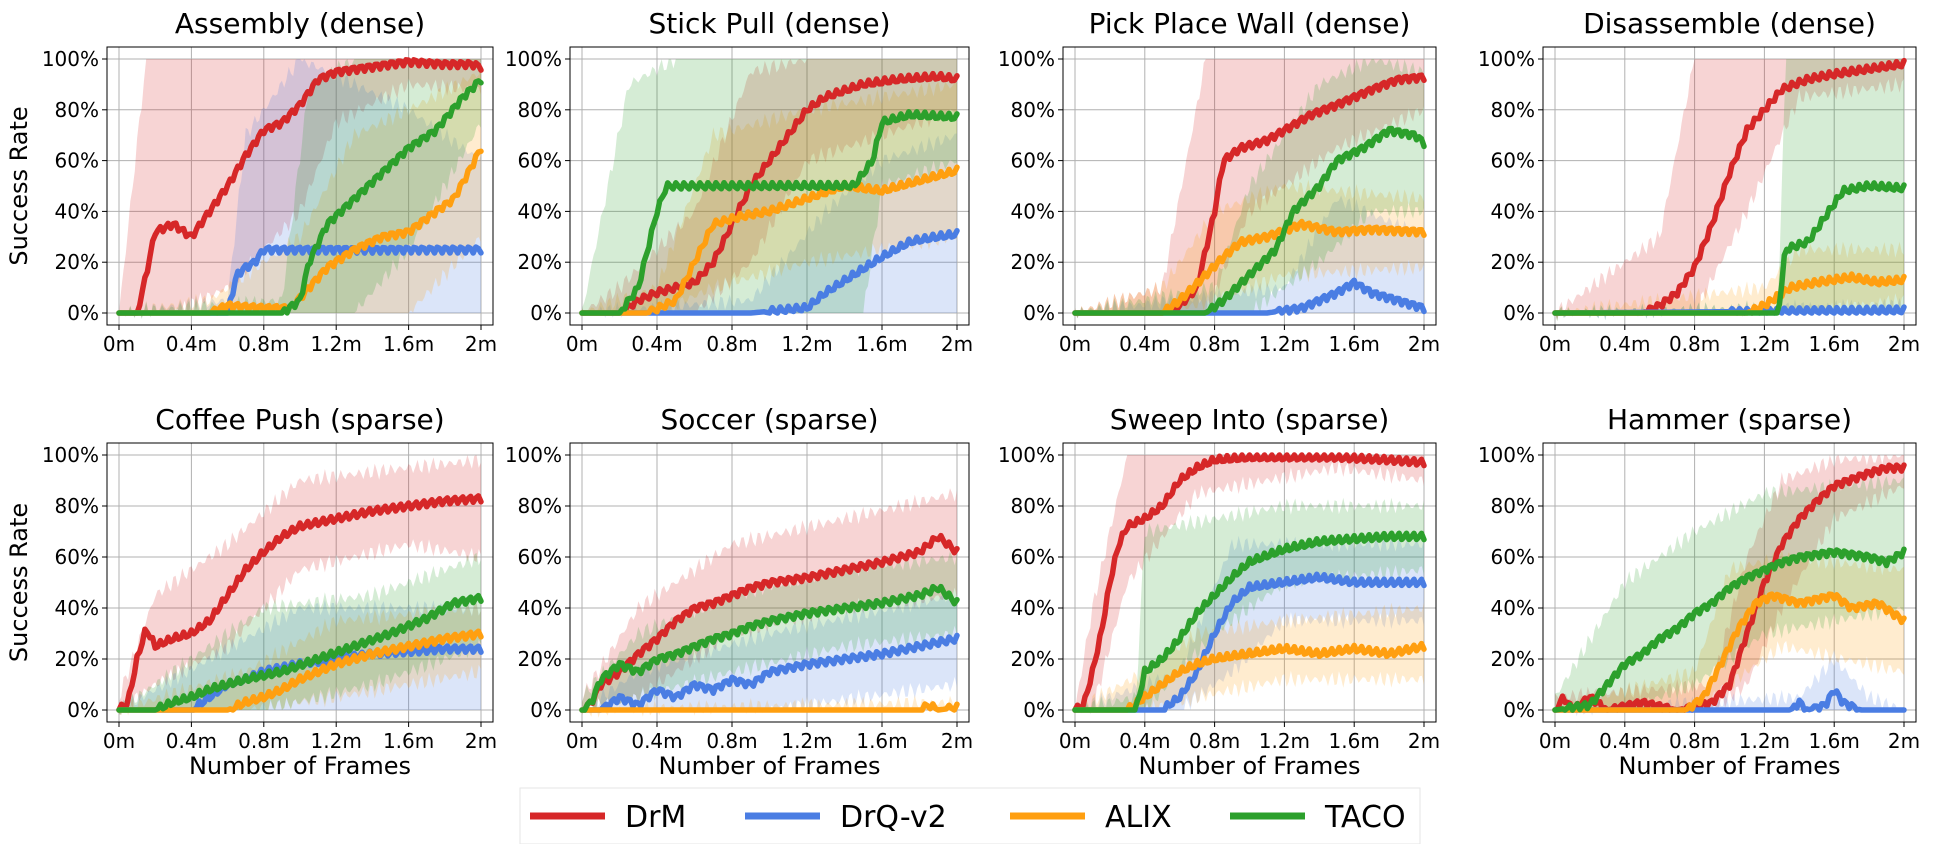 This screenshot has width=1933, height=844. I want to click on series-line-alix, so click(769, 240).